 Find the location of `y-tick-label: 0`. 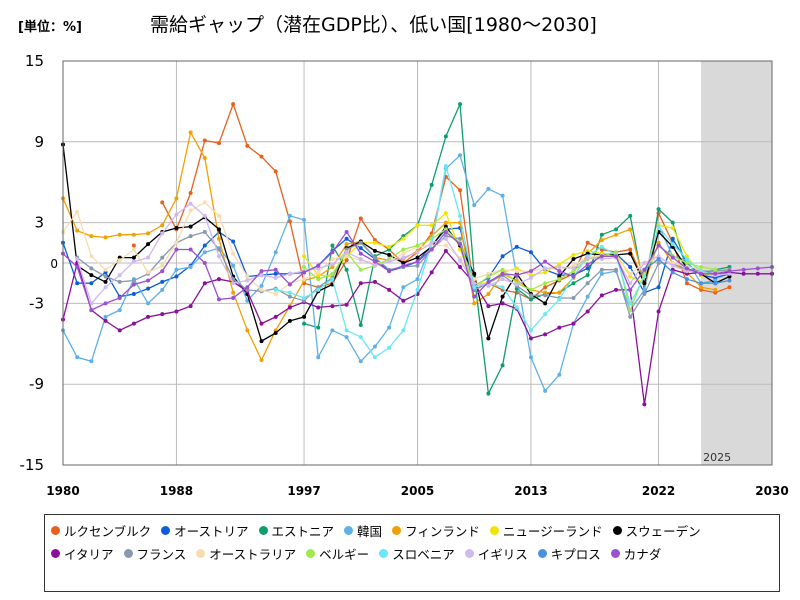

y-tick-label: 0 is located at coordinates (54, 264).